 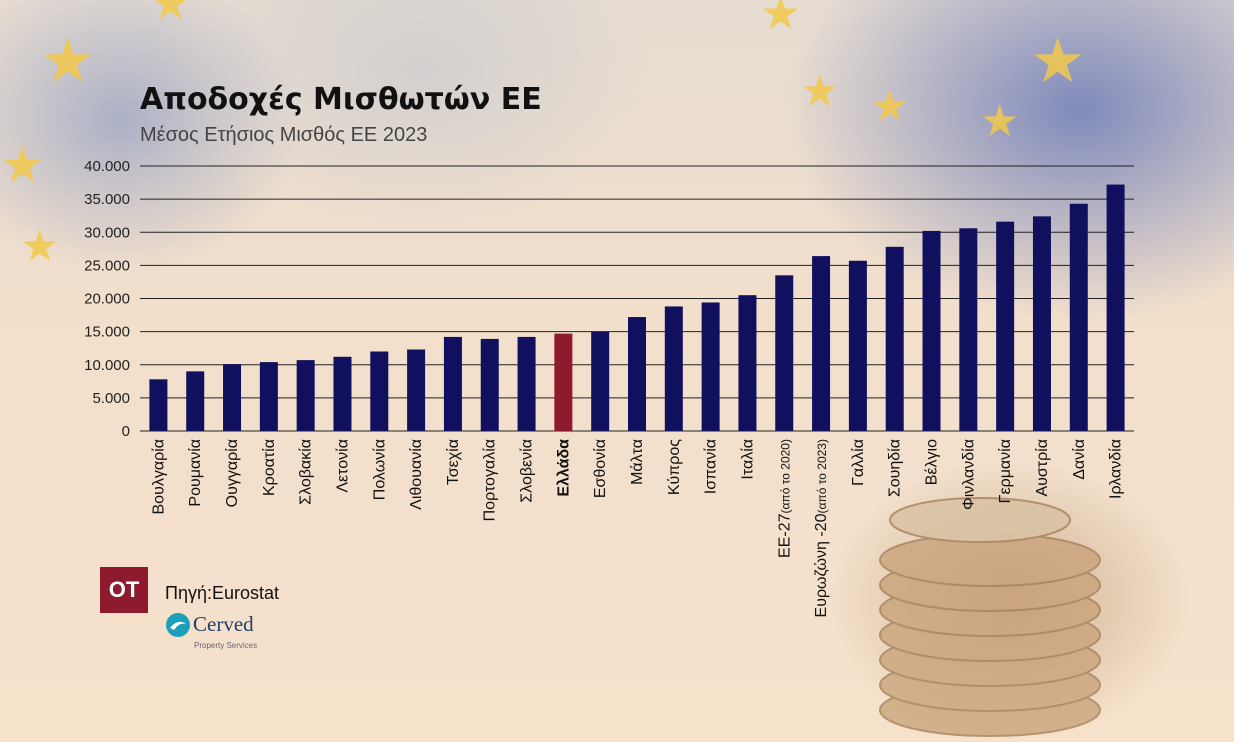 What do you see at coordinates (284, 135) in the screenshot?
I see `chart-subtitle: Μέσος Ετήσιος Μισθός ΕΕ 2023` at bounding box center [284, 135].